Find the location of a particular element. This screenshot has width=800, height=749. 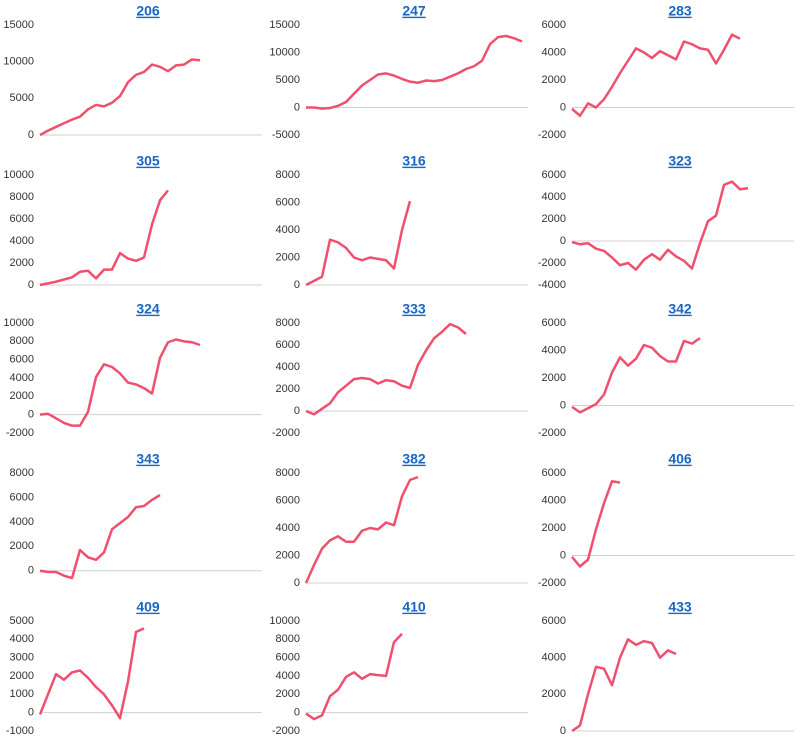

y-tick-label: 1000 is located at coordinates (22, 694).